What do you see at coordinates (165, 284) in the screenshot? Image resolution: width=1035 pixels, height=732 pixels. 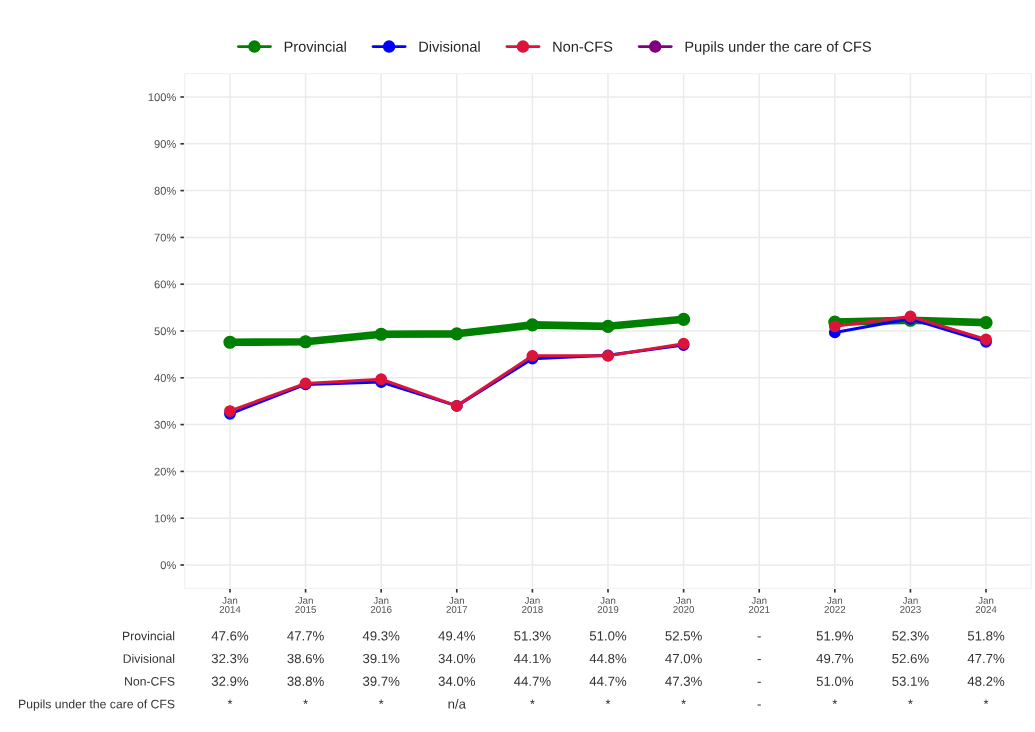 I see `y-tick-label: 60%` at bounding box center [165, 284].